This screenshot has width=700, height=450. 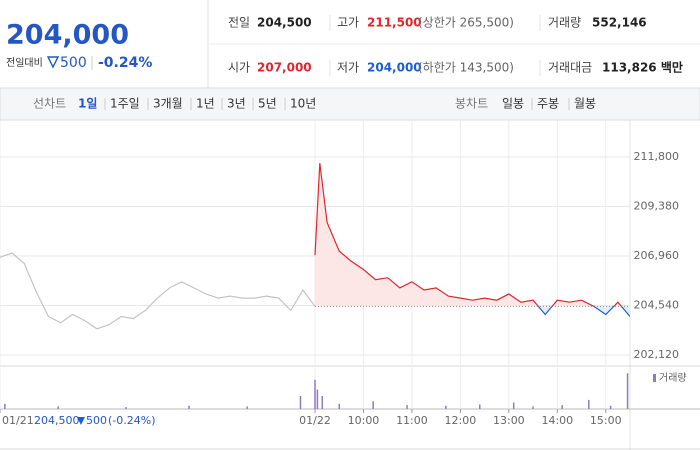 What do you see at coordinates (49, 104) in the screenshot?
I see `tab-group-label: 선차트` at bounding box center [49, 104].